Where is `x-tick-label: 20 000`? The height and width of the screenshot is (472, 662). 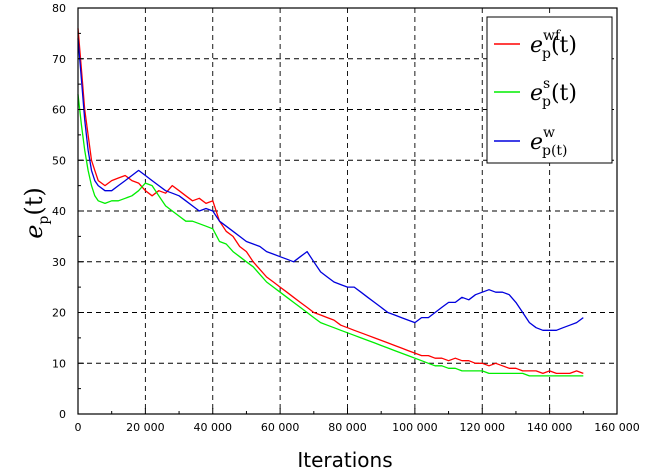
x-tick-label: 20 000 is located at coordinates (145, 427).